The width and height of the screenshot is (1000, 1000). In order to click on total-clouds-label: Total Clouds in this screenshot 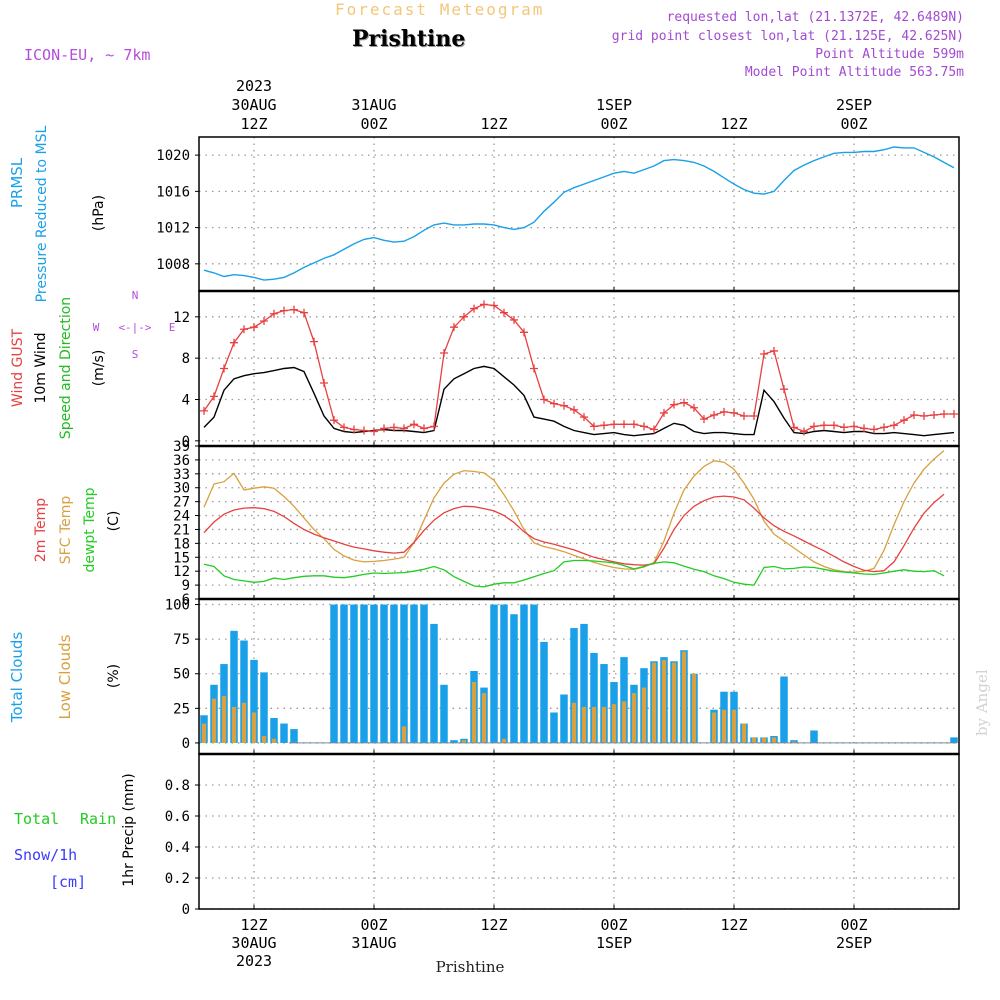, I will do `click(17, 678)`.